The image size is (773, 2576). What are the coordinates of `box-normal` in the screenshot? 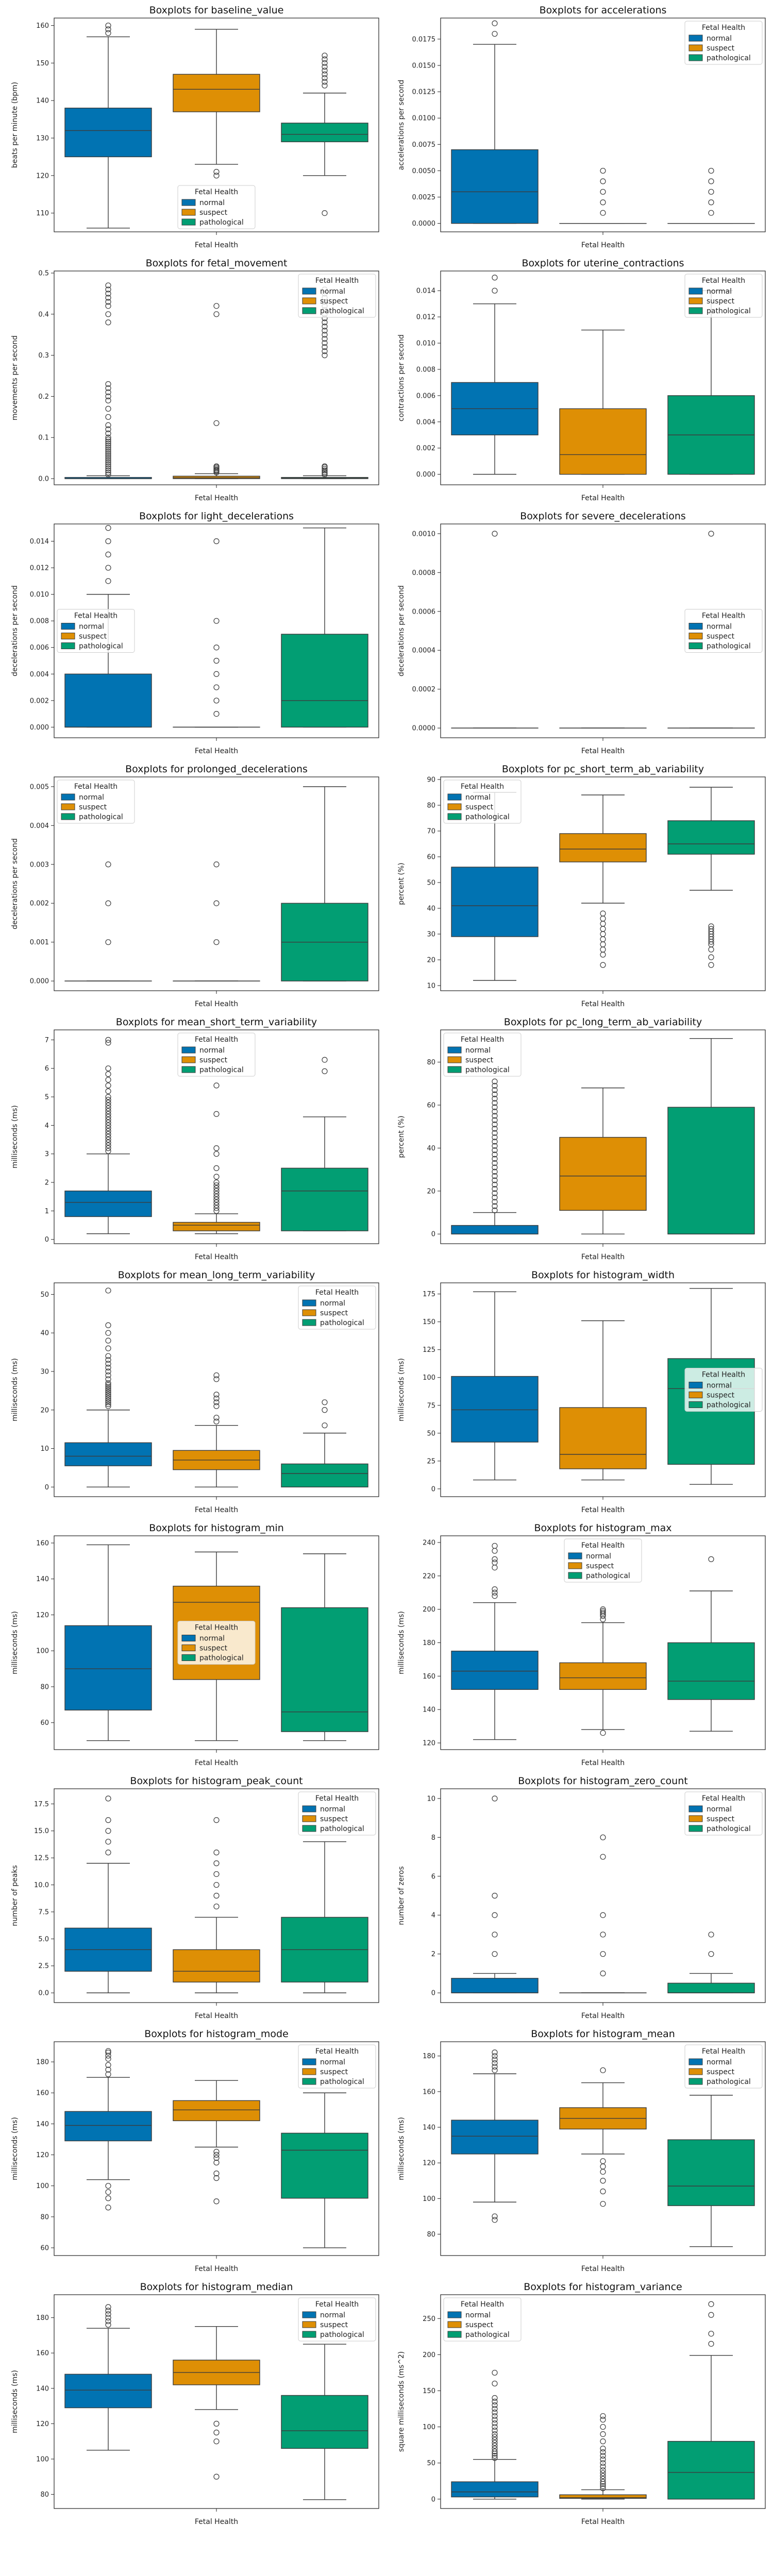 It's located at (495, 2489).